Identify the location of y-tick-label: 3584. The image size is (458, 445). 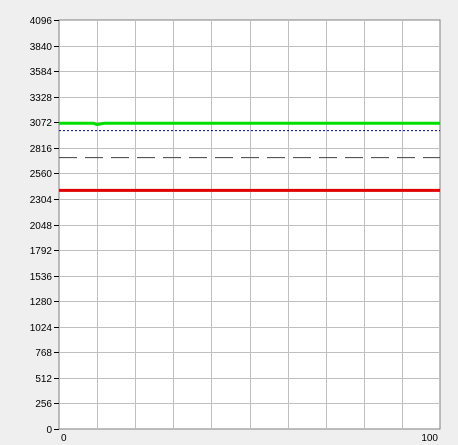
(41, 72).